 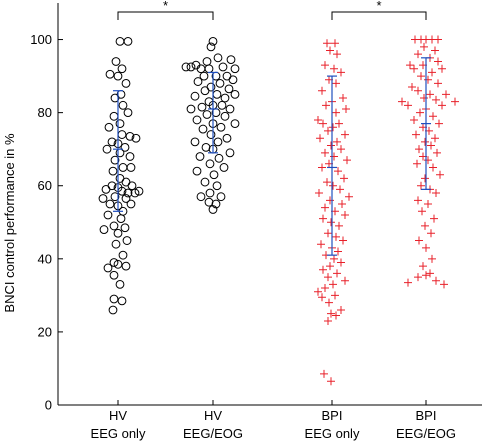 What do you see at coordinates (41, 39) in the screenshot?
I see `y-tick-label-100: 100` at bounding box center [41, 39].